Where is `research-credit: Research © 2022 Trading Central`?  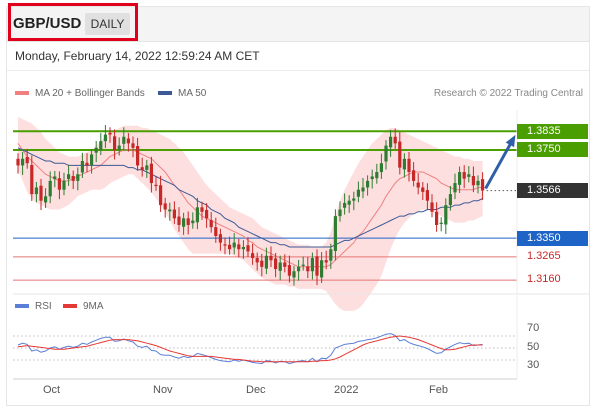
research-credit: Research © 2022 Trading Central is located at coordinates (508, 93).